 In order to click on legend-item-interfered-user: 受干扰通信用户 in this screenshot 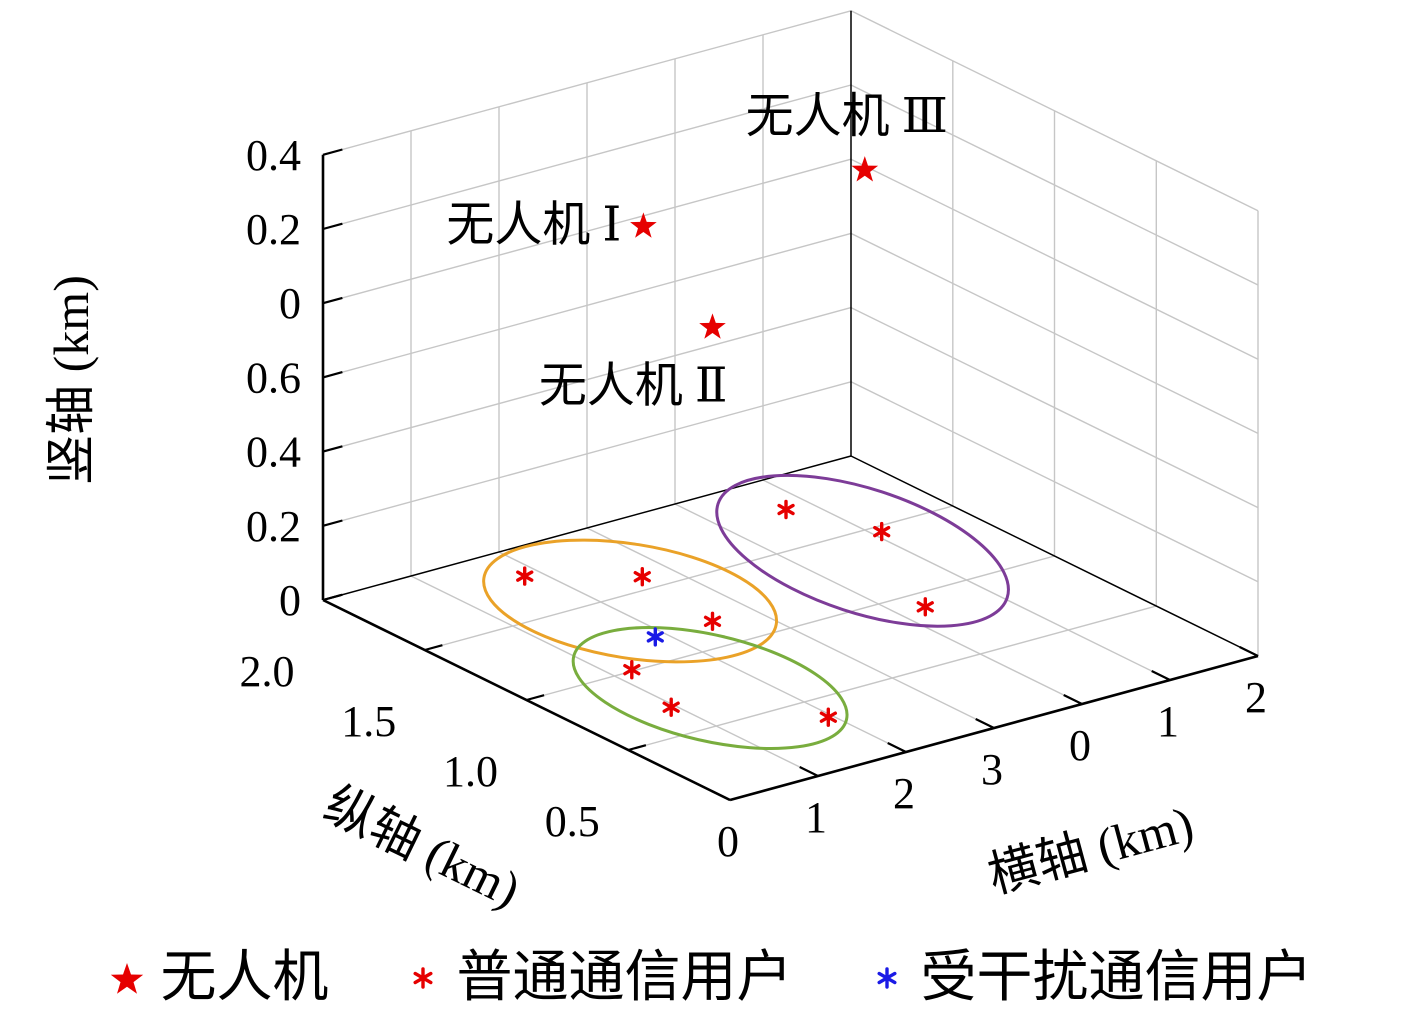, I will do `click(1089, 978)`.